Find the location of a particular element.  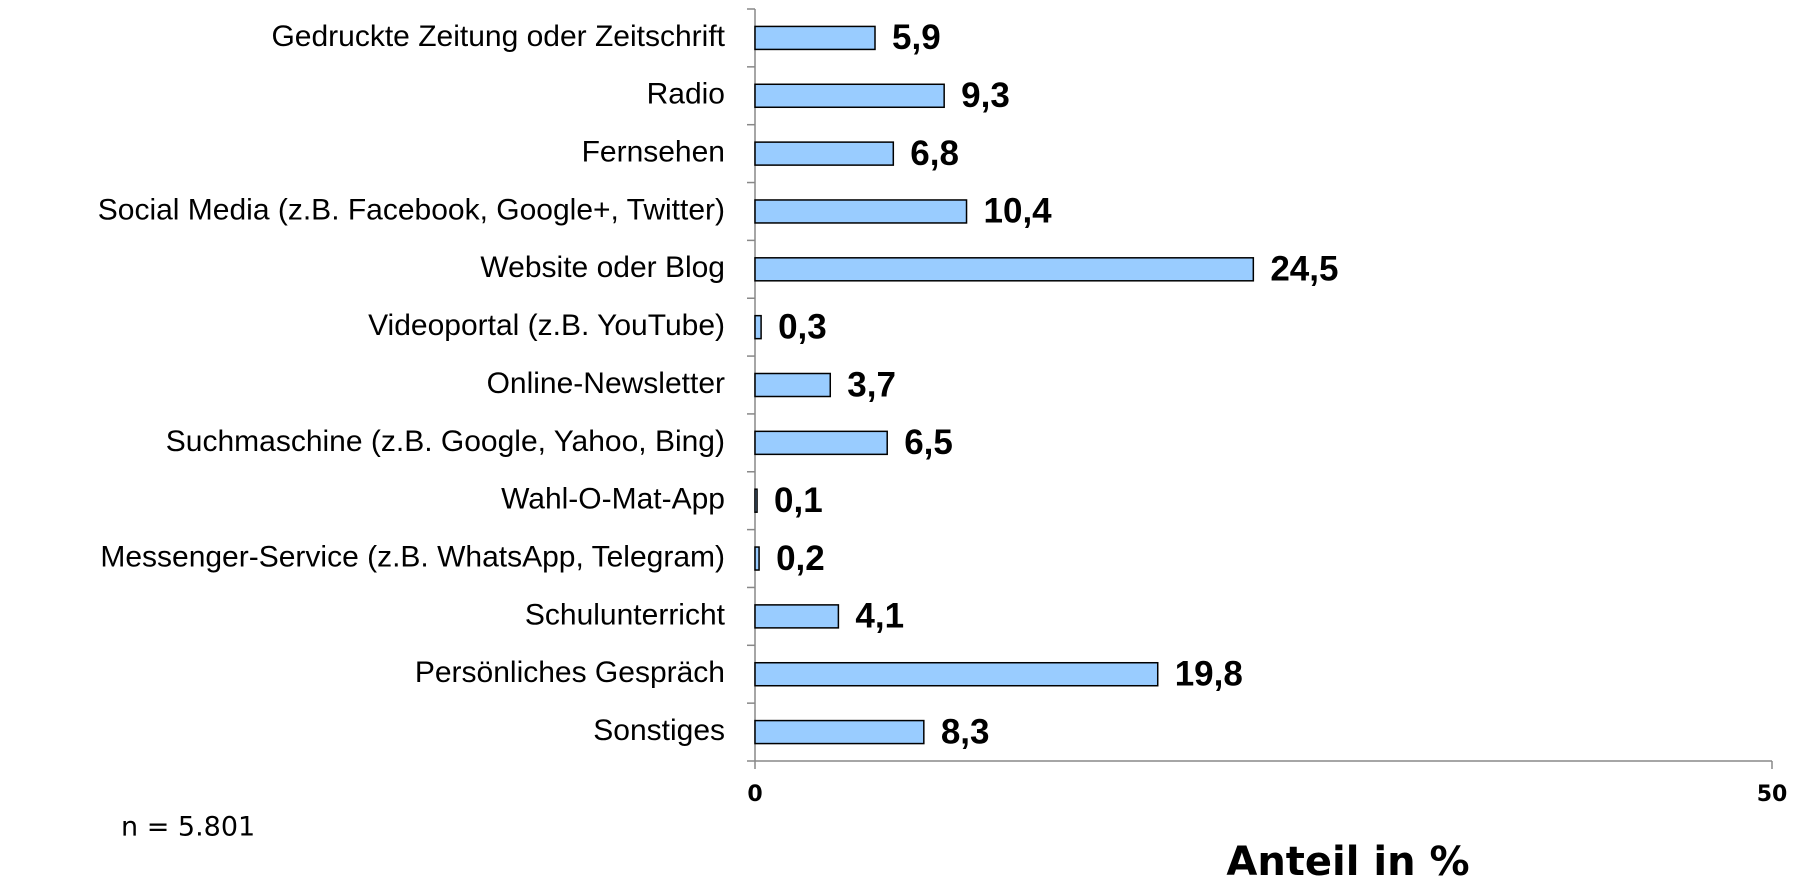

value-label: 8,3 is located at coordinates (965, 731).